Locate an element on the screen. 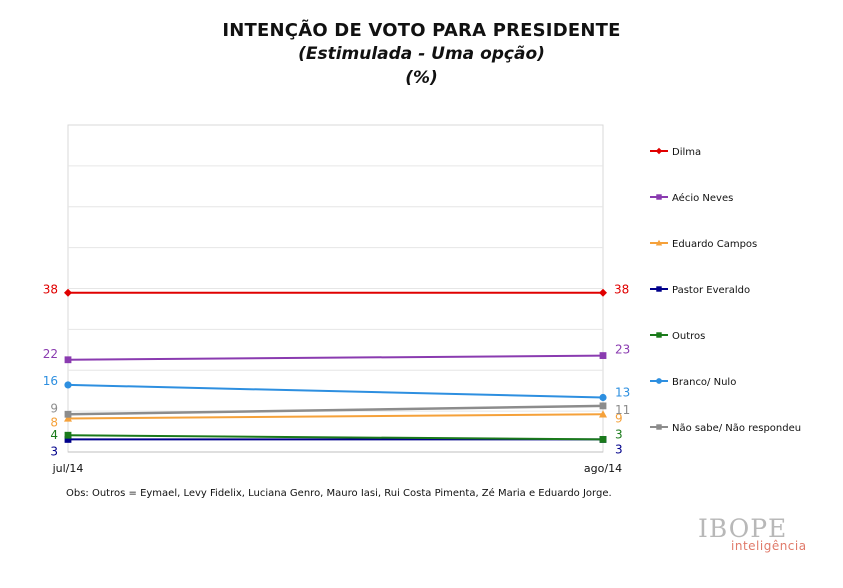 The image size is (843, 588). legend-label: Branco/ Nulo is located at coordinates (704, 382).